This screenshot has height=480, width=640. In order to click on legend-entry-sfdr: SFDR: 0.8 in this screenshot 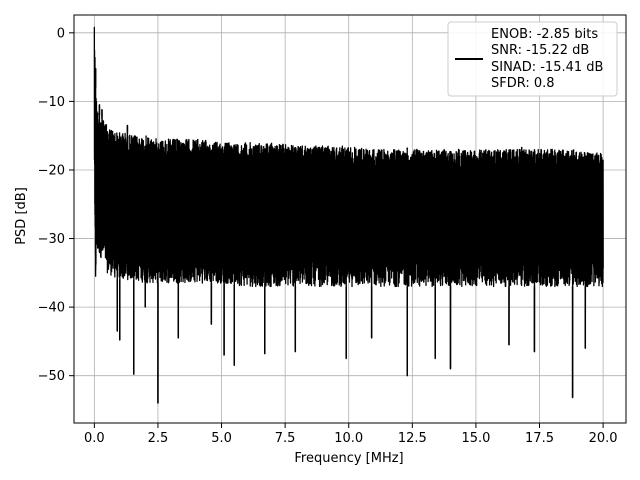, I will do `click(523, 83)`.